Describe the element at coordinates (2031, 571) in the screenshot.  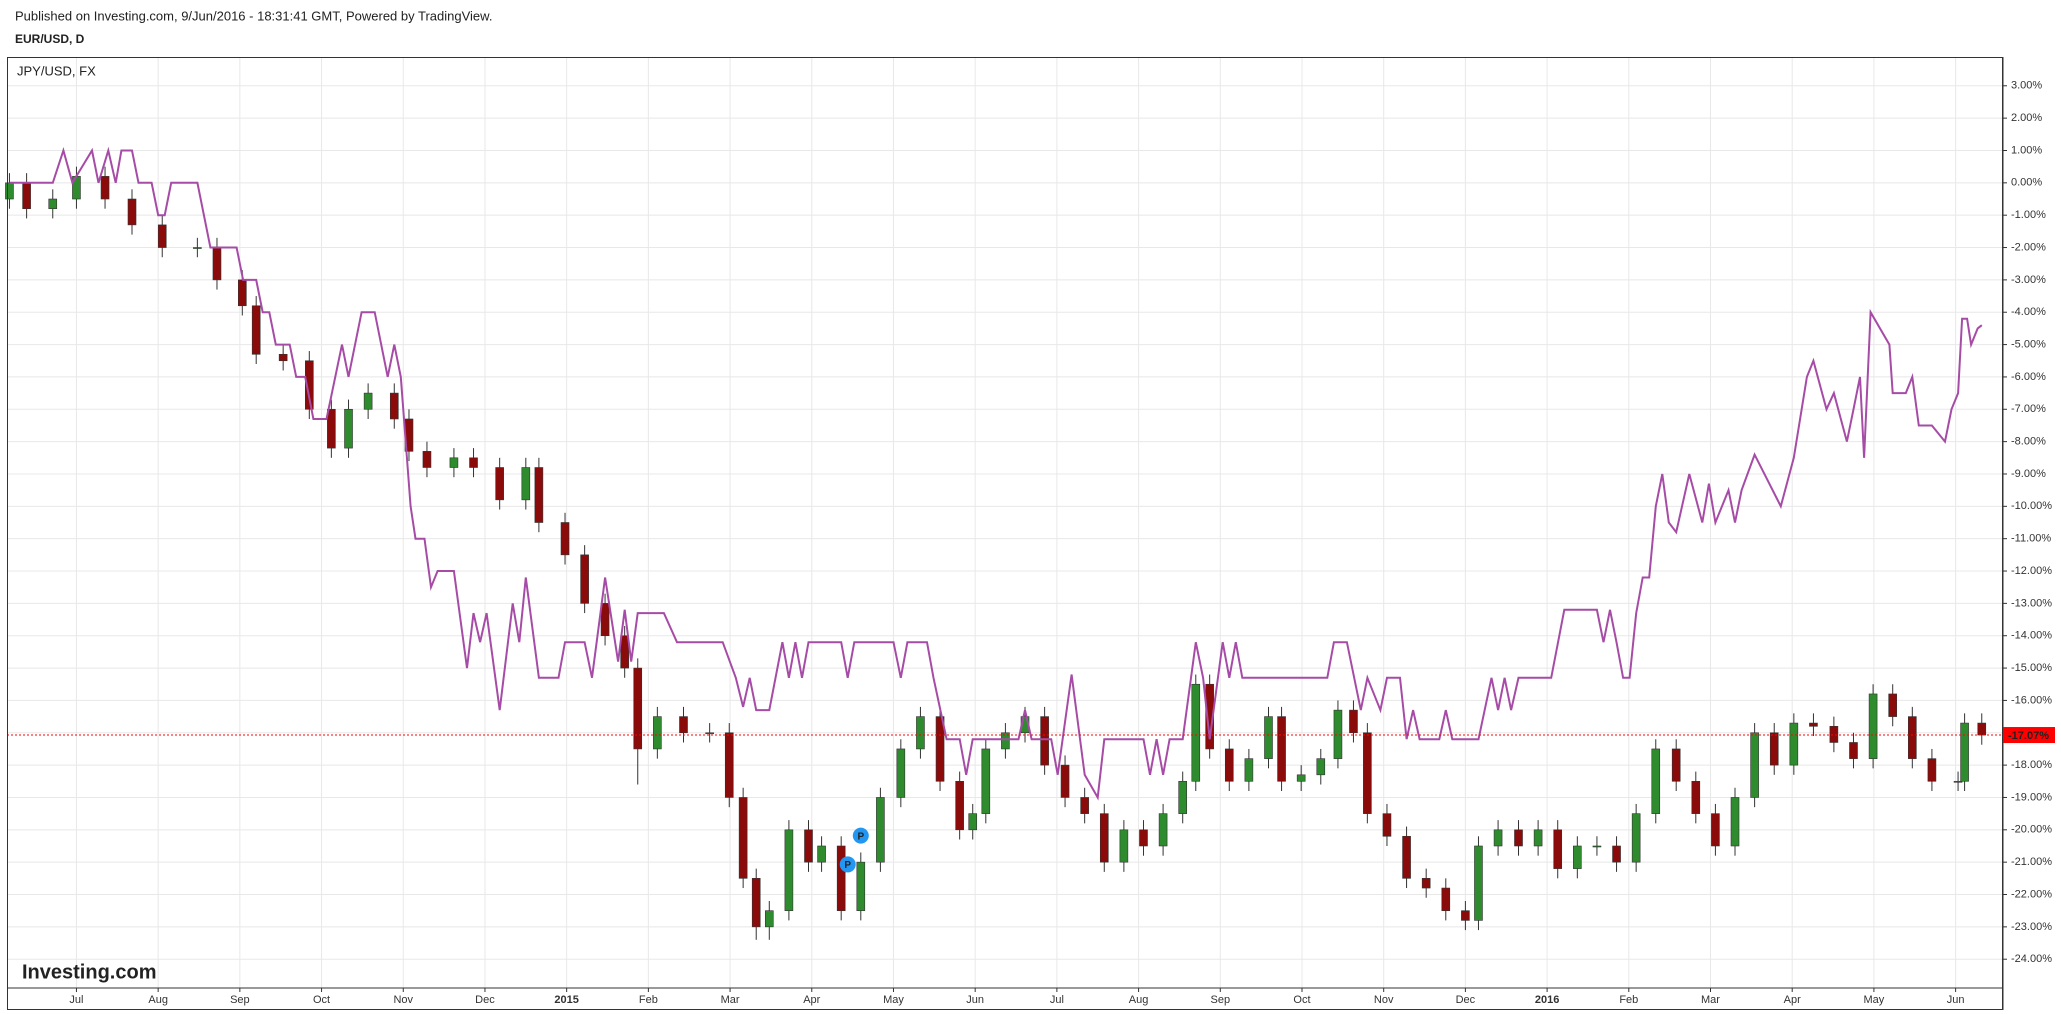
I see `y-tick-label: -12.00%` at that location.